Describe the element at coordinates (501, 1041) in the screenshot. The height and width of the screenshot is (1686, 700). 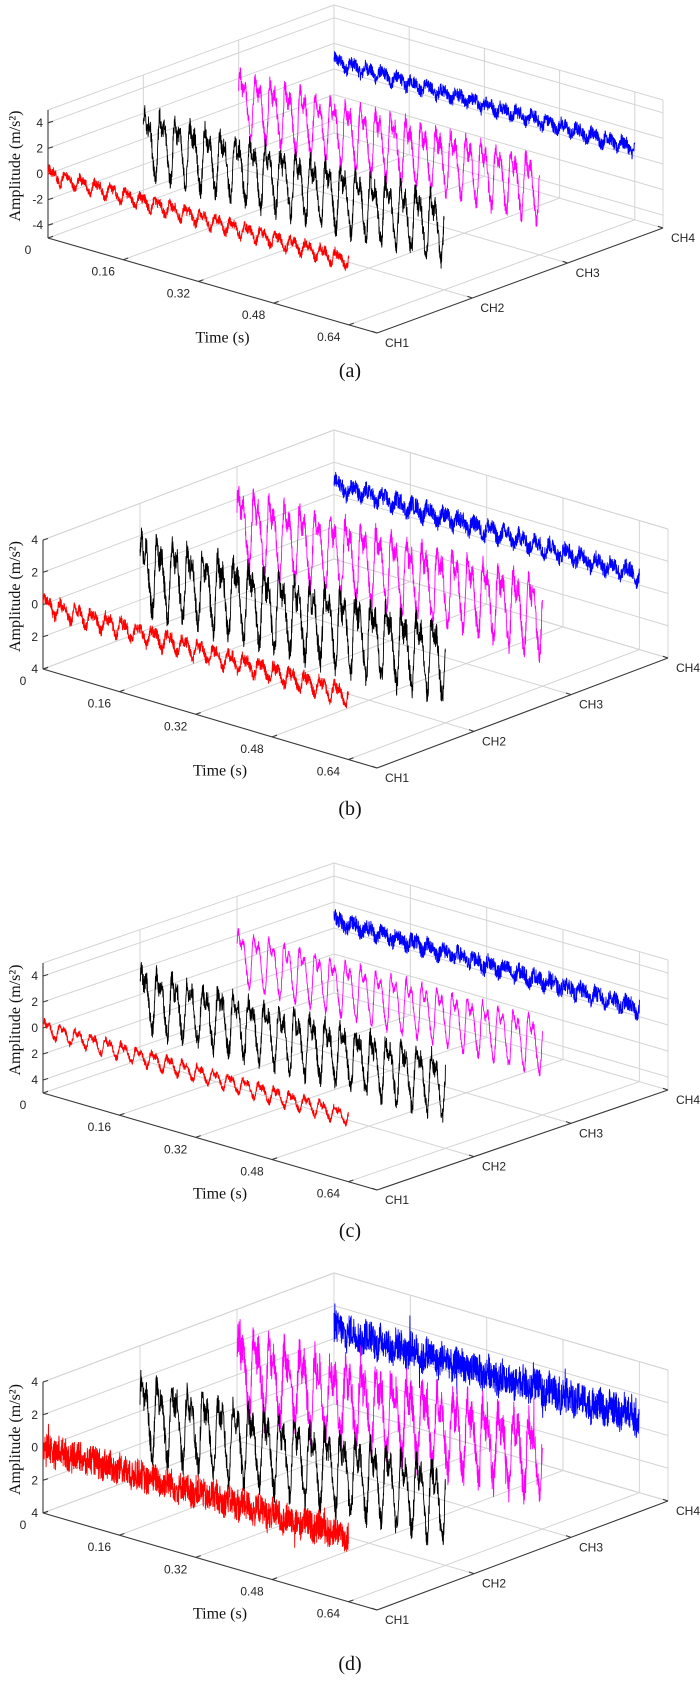
I see `floor-gridline-channel` at that location.